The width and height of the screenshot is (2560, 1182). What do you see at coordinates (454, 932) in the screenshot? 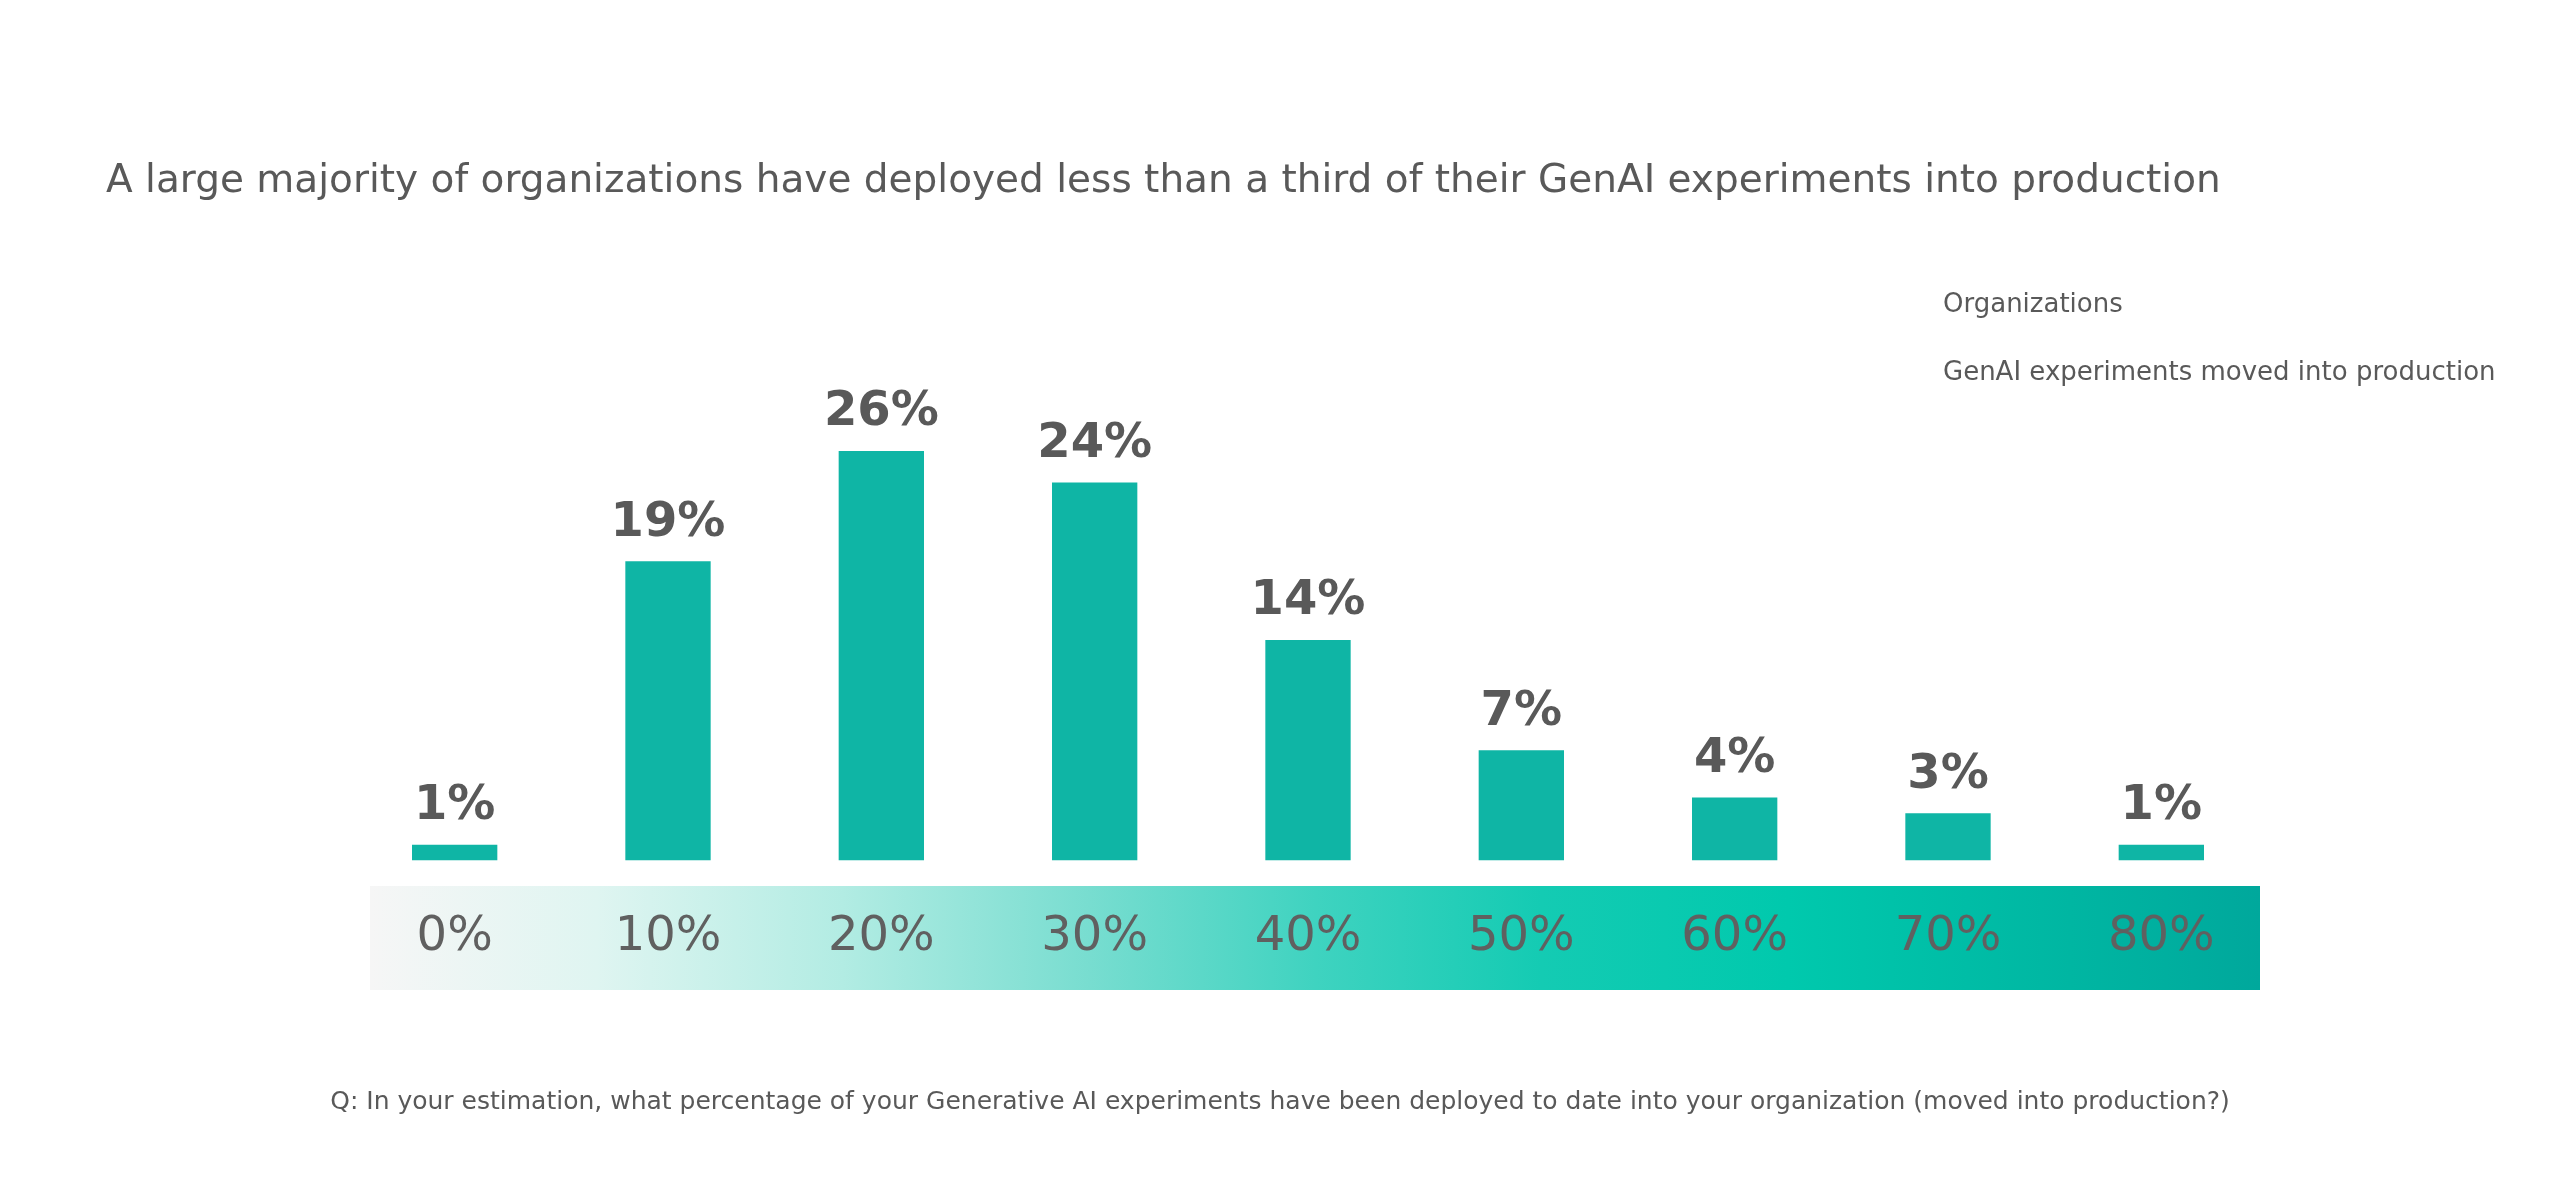
I see `x-tick-label: 0%` at bounding box center [454, 932].